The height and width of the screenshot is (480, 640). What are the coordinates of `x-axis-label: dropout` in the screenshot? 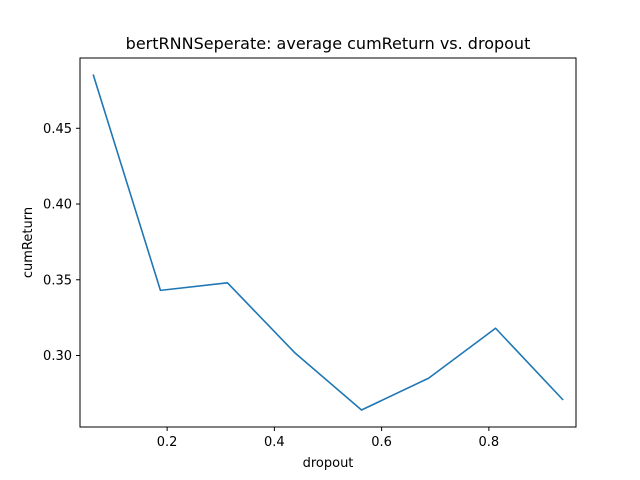 It's located at (328, 463).